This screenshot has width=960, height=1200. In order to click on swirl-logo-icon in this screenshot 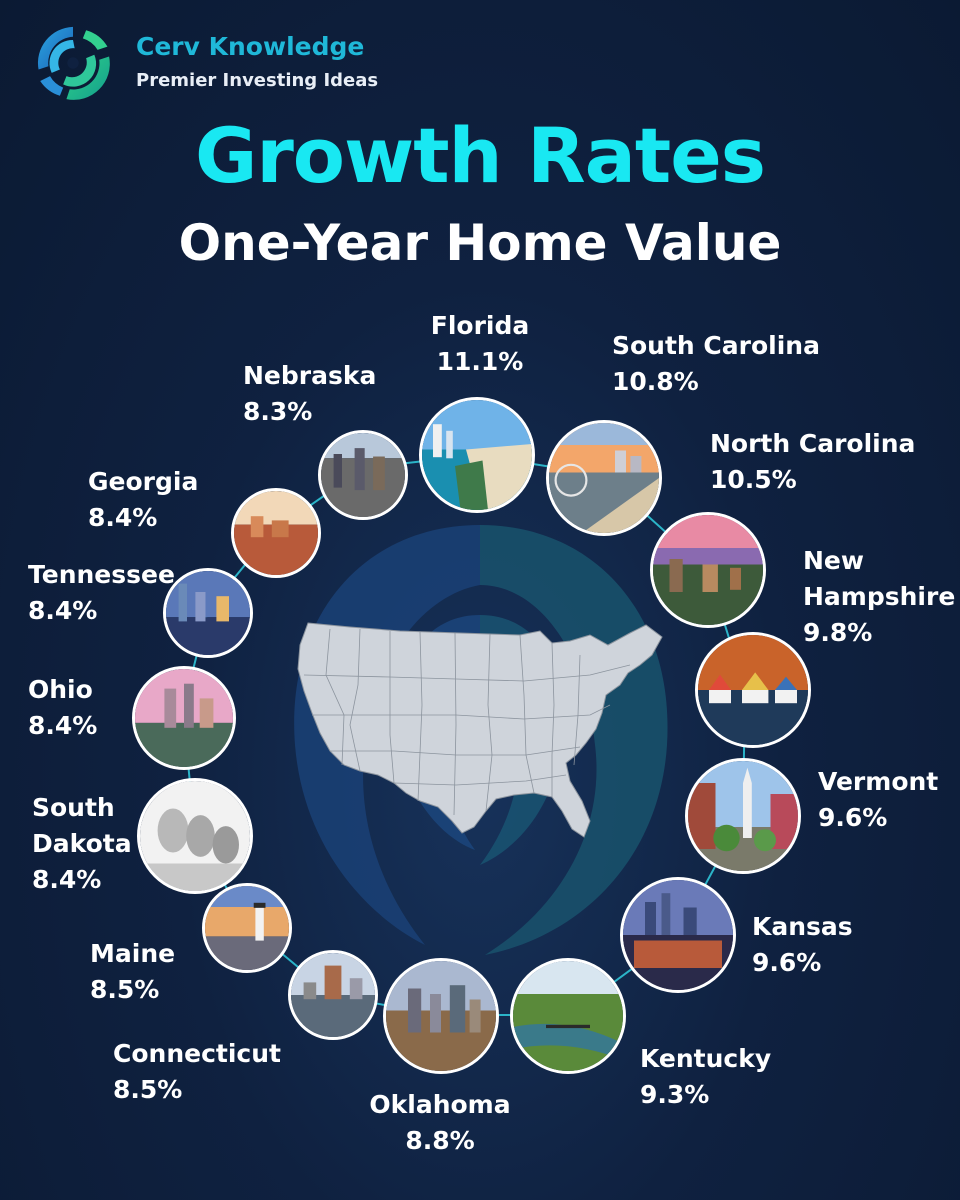, I will do `click(73, 63)`.